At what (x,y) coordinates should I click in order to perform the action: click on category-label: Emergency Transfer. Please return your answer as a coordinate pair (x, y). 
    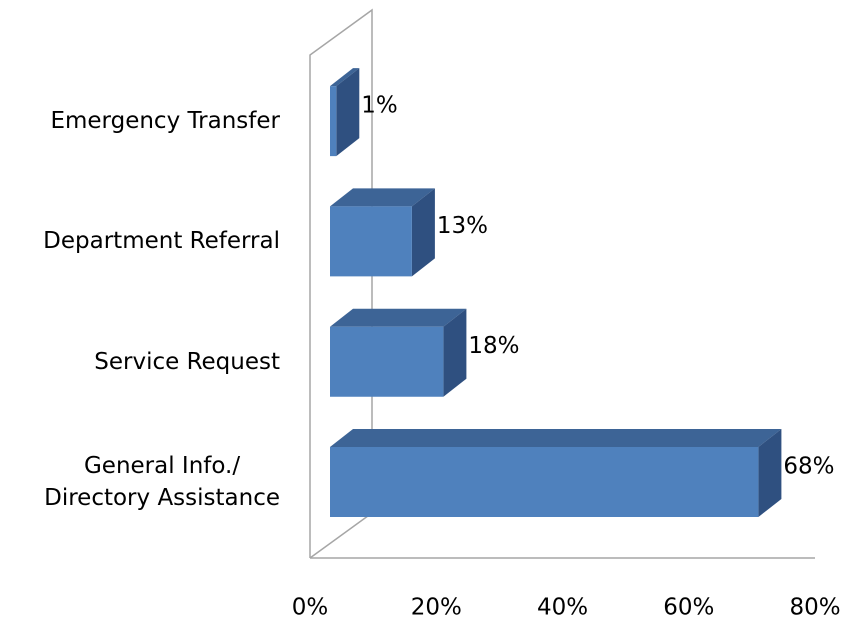
    Looking at the image, I should click on (165, 121).